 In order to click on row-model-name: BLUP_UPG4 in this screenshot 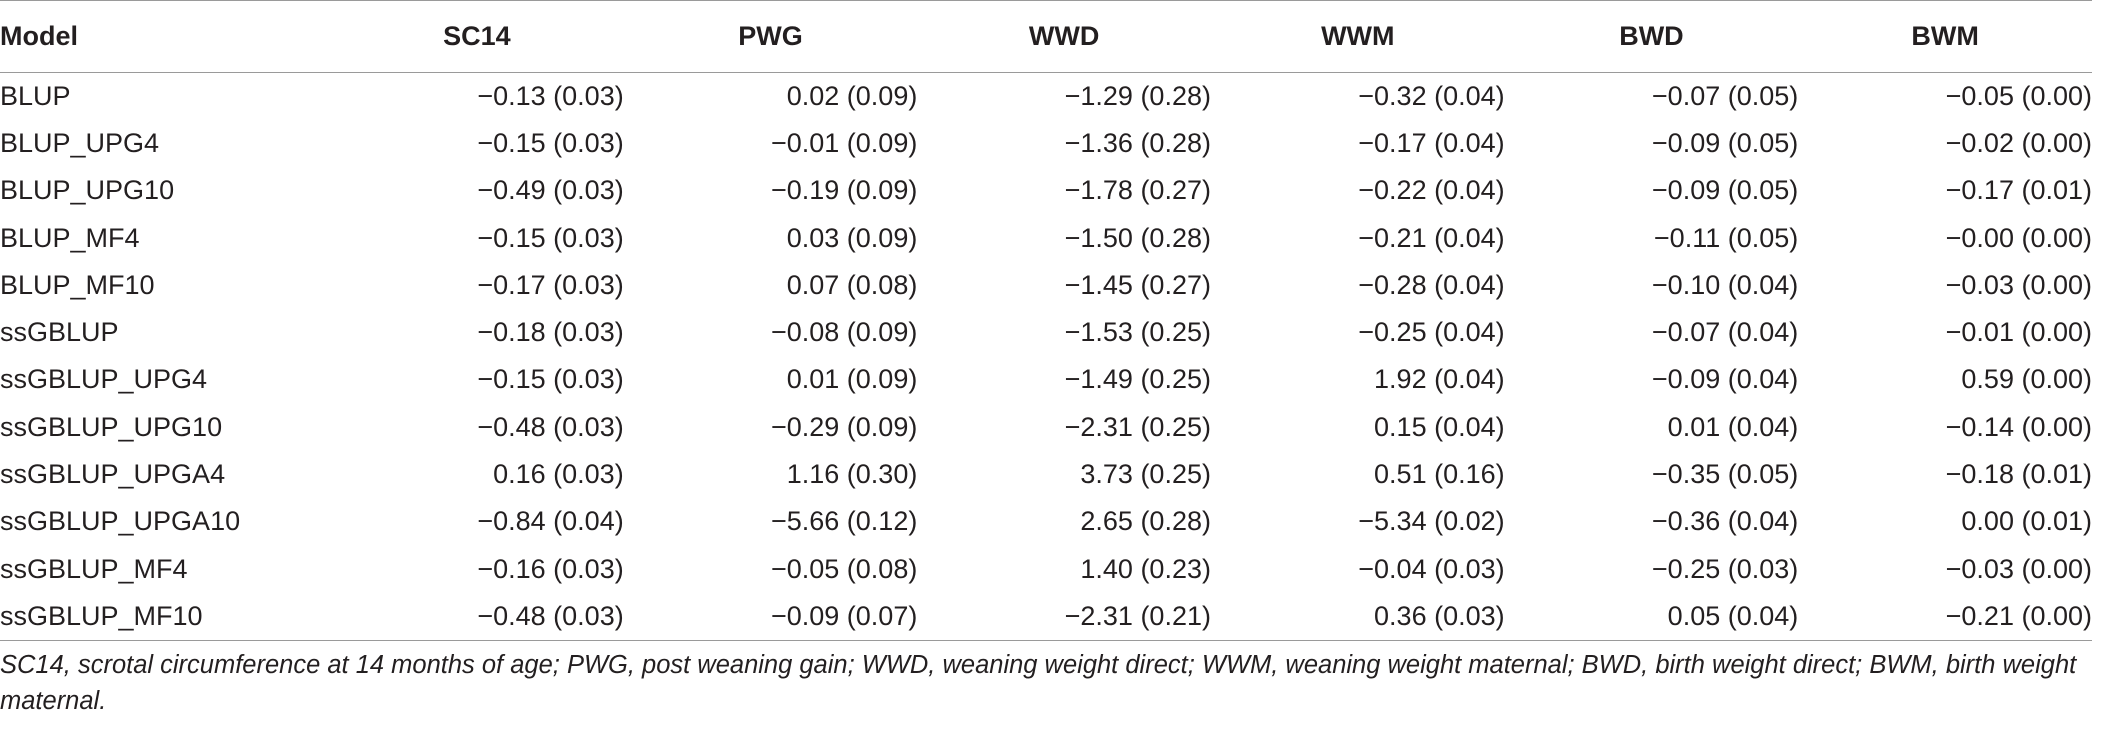, I will do `click(80, 142)`.